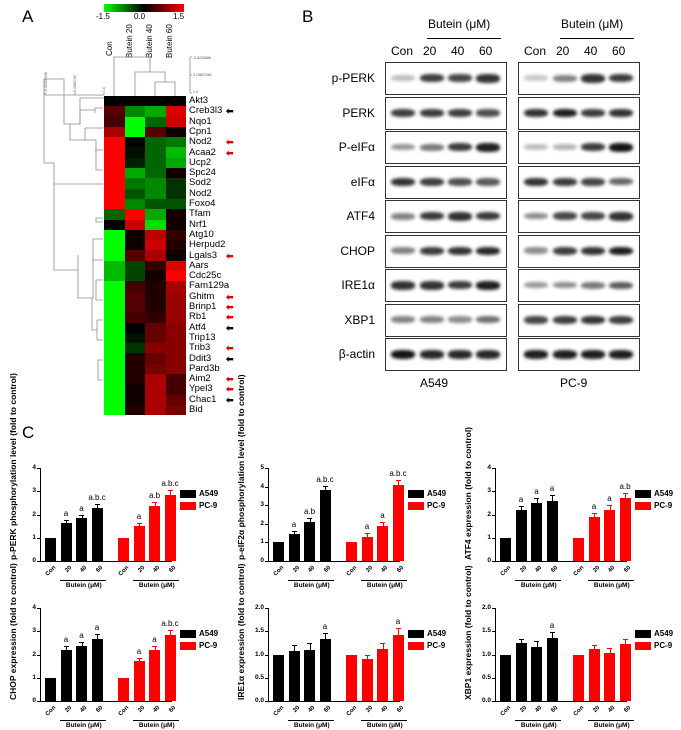 The image size is (681, 730). I want to click on y-axis, so click(40, 654).